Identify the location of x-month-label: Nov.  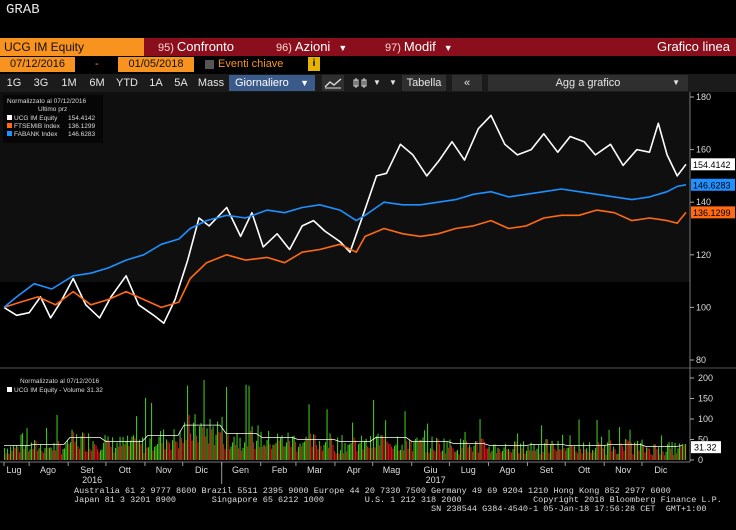
(623, 470).